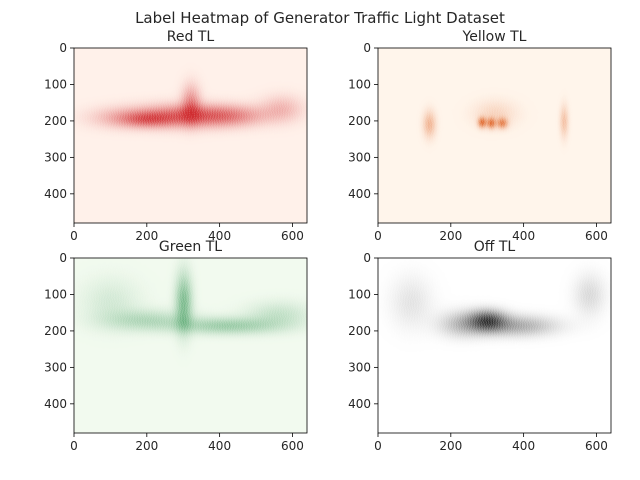 The width and height of the screenshot is (640, 480). I want to click on panel-title: Off TL, so click(495, 247).